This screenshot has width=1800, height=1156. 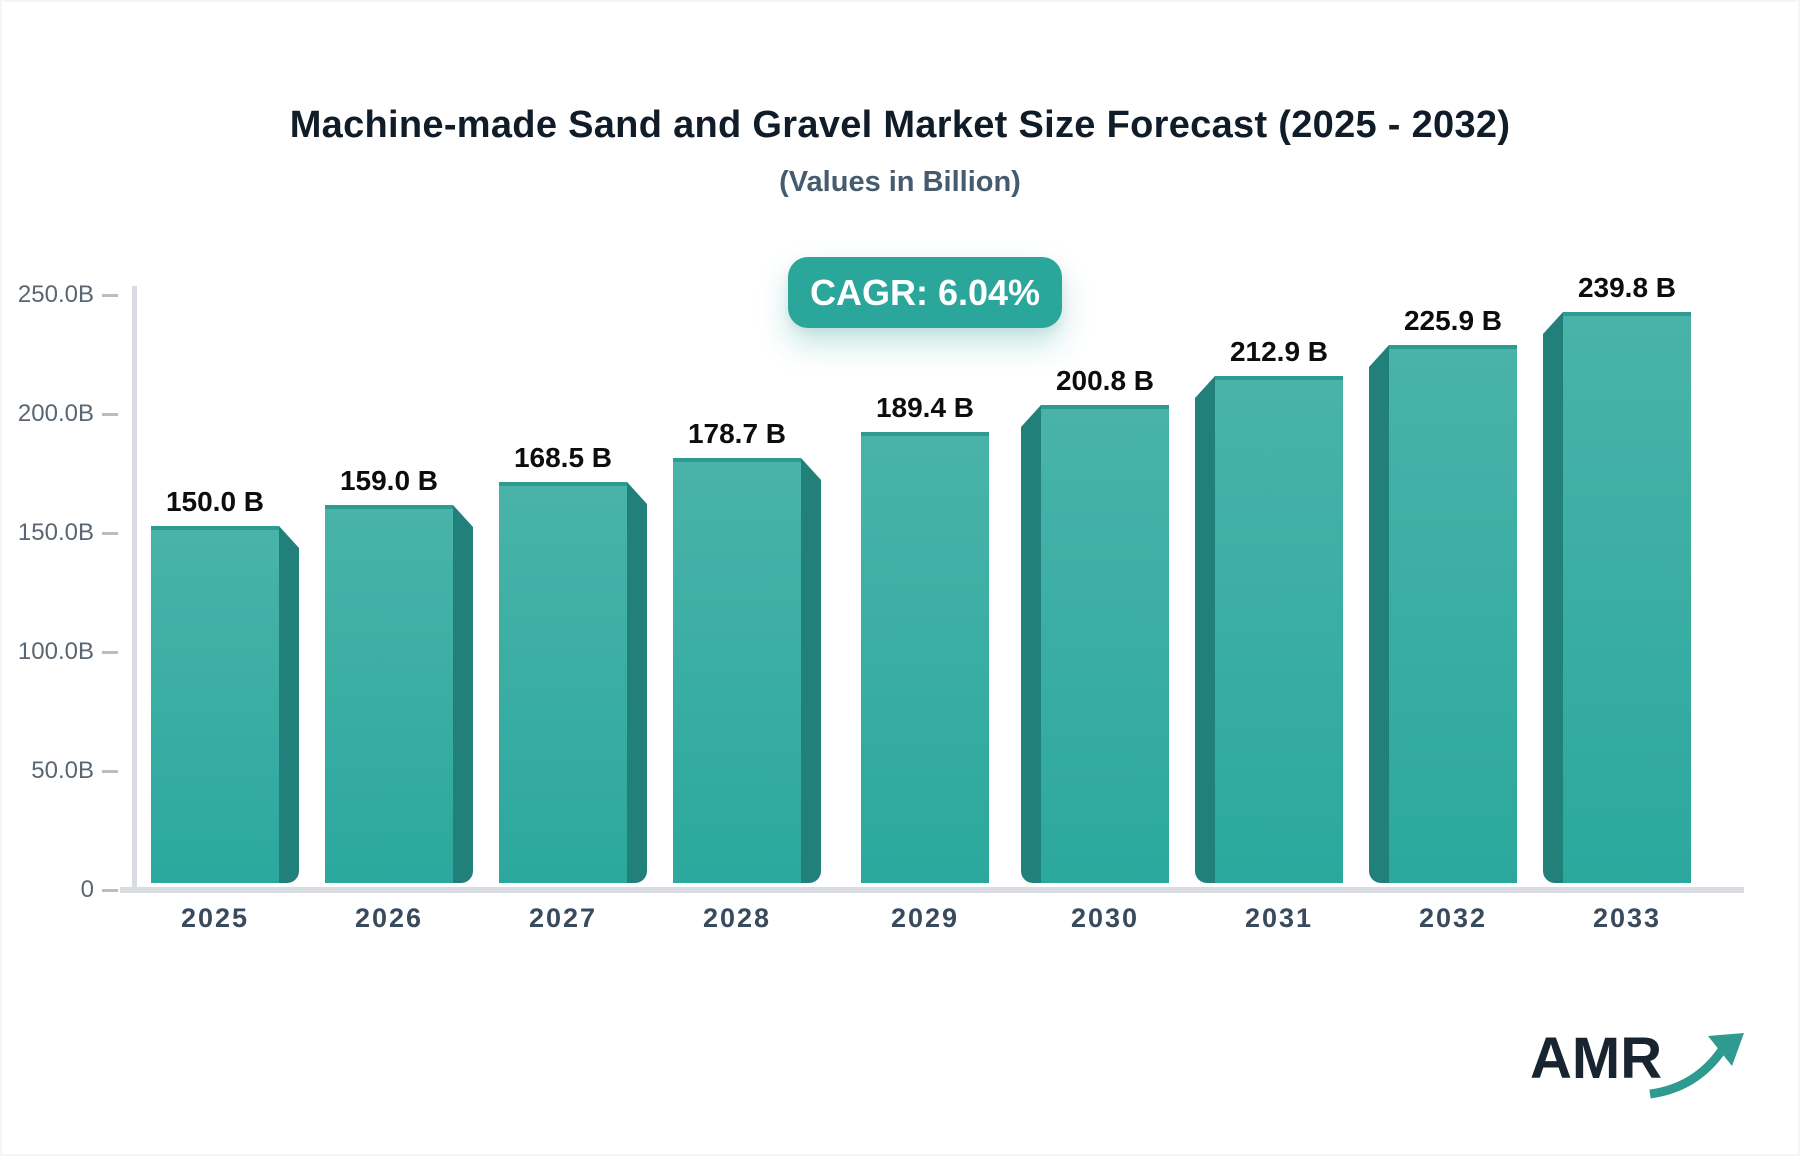 I want to click on y-axis-tick-label: 250.0B, so click(x=55, y=294).